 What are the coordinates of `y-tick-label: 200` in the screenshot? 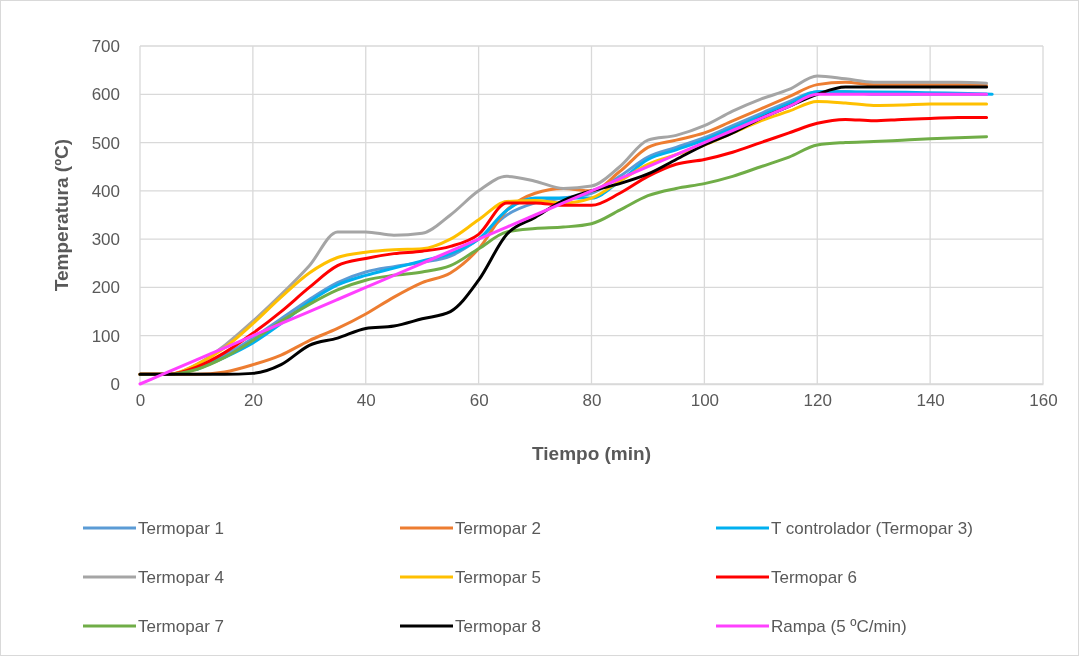 It's located at (105, 288).